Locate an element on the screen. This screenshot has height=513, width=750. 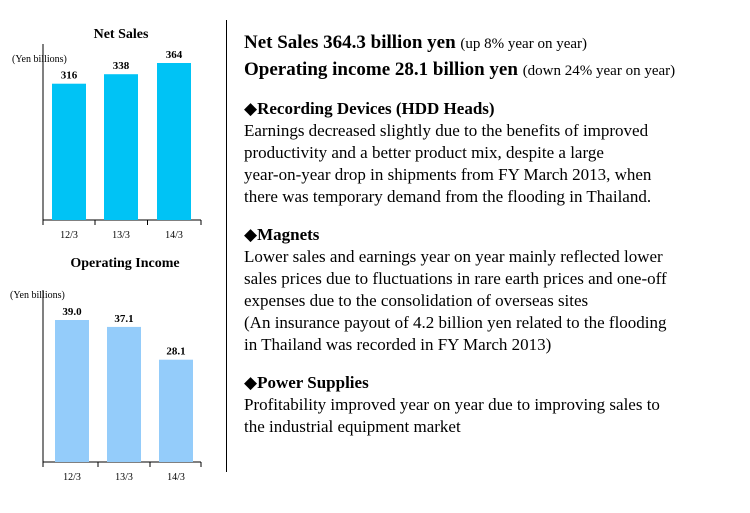
operating-income-category-label: 14/3 is located at coordinates (176, 477).